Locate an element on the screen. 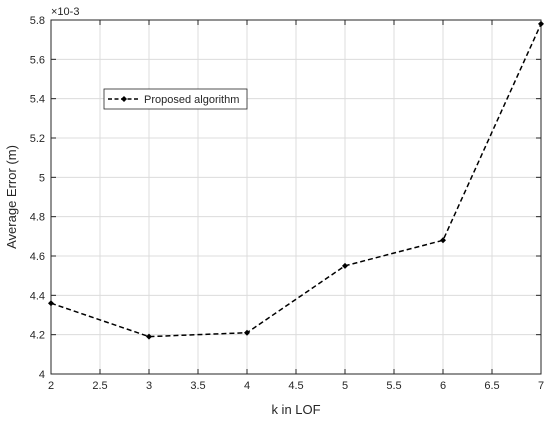 The height and width of the screenshot is (421, 550). y-tick-label: 5 is located at coordinates (42, 178).